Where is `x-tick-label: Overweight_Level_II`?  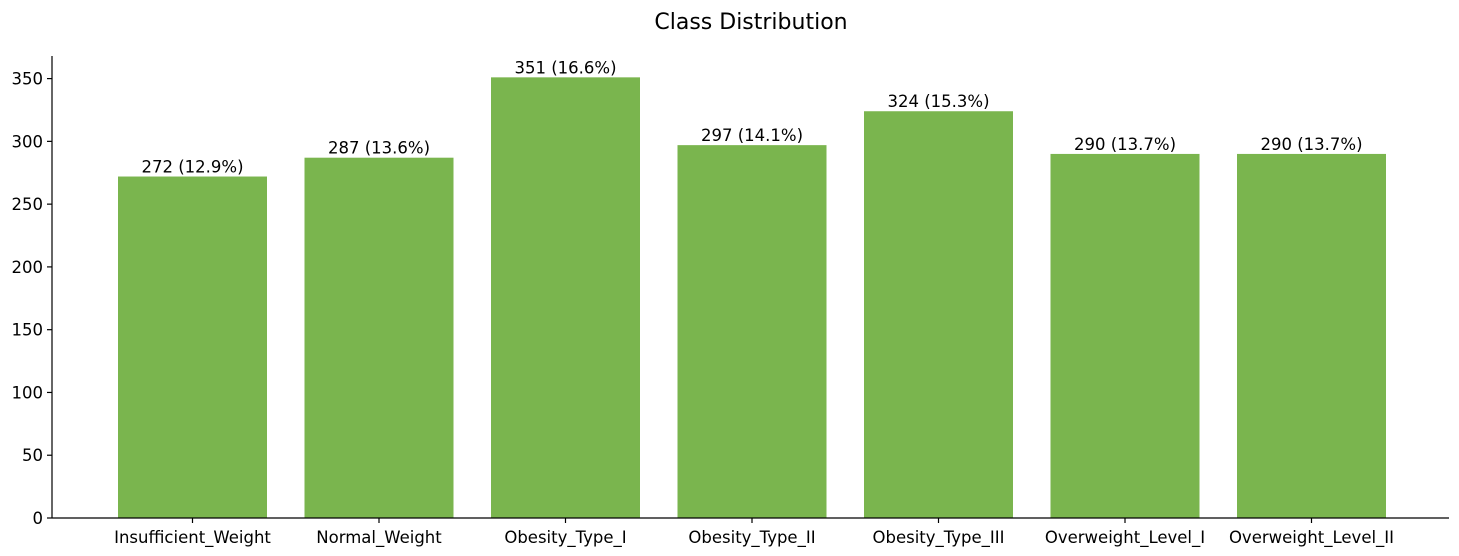 x-tick-label: Overweight_Level_II is located at coordinates (1311, 538).